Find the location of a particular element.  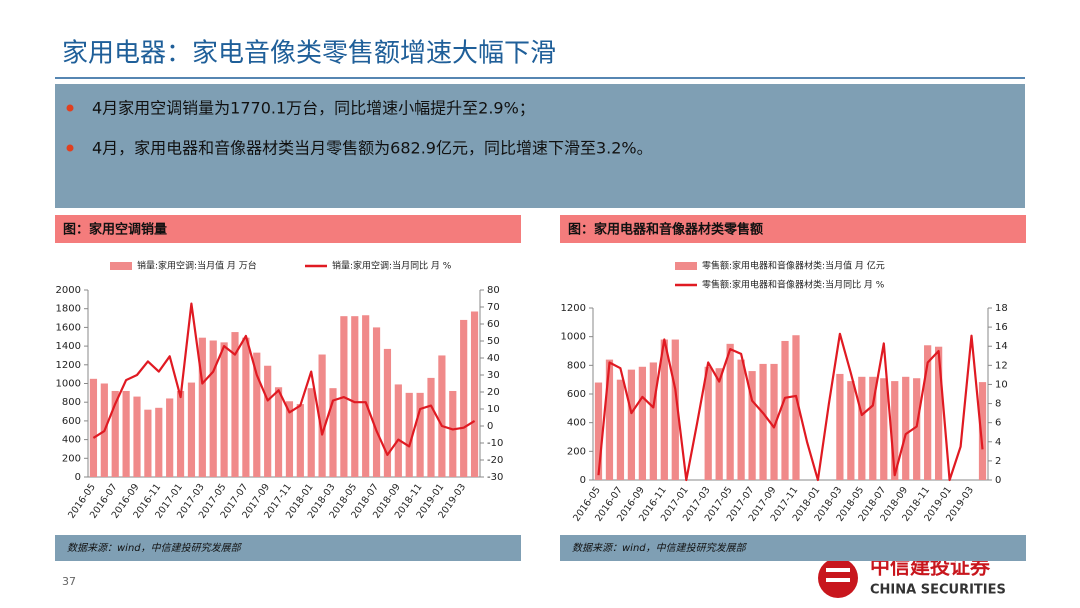

y2-tick-label: 12 is located at coordinates (1001, 365).